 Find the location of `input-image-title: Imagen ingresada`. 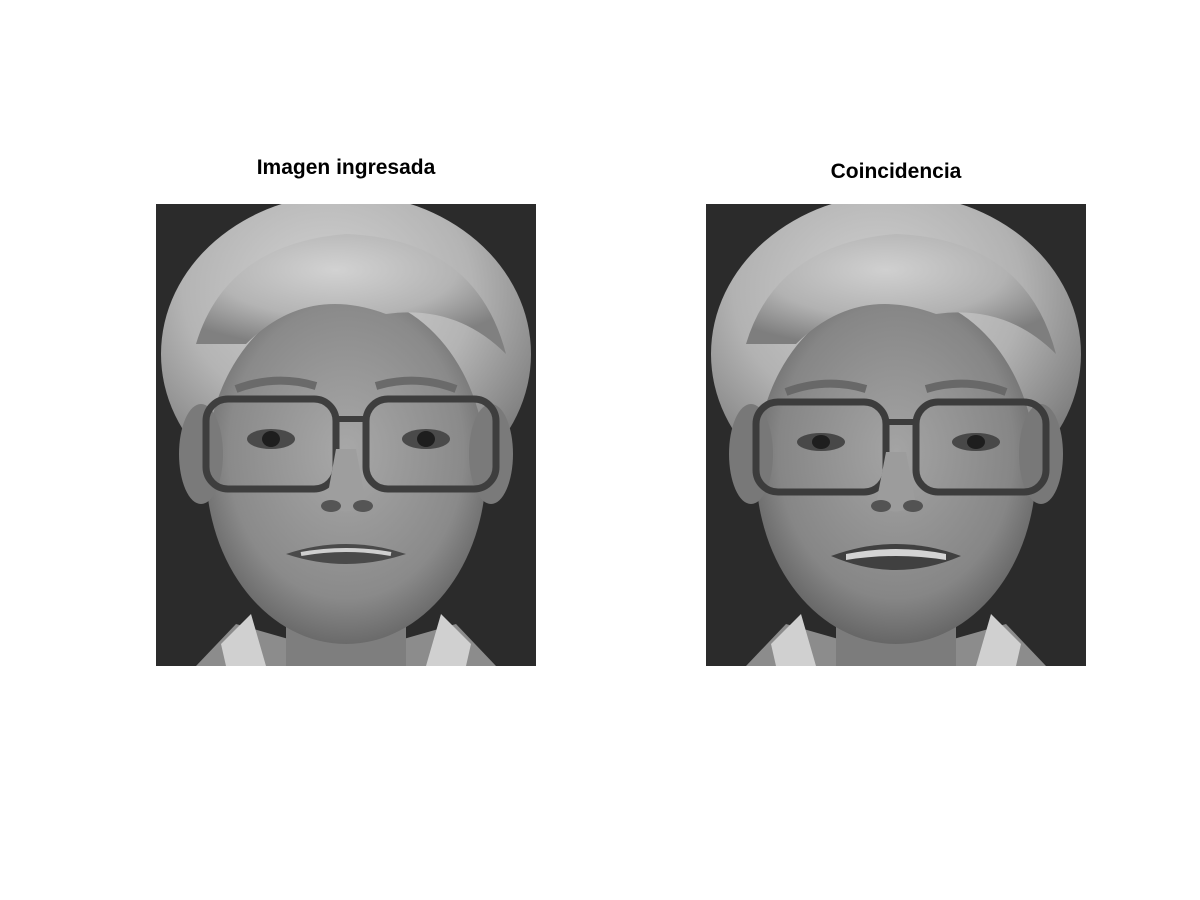

input-image-title: Imagen ingresada is located at coordinates (346, 167).